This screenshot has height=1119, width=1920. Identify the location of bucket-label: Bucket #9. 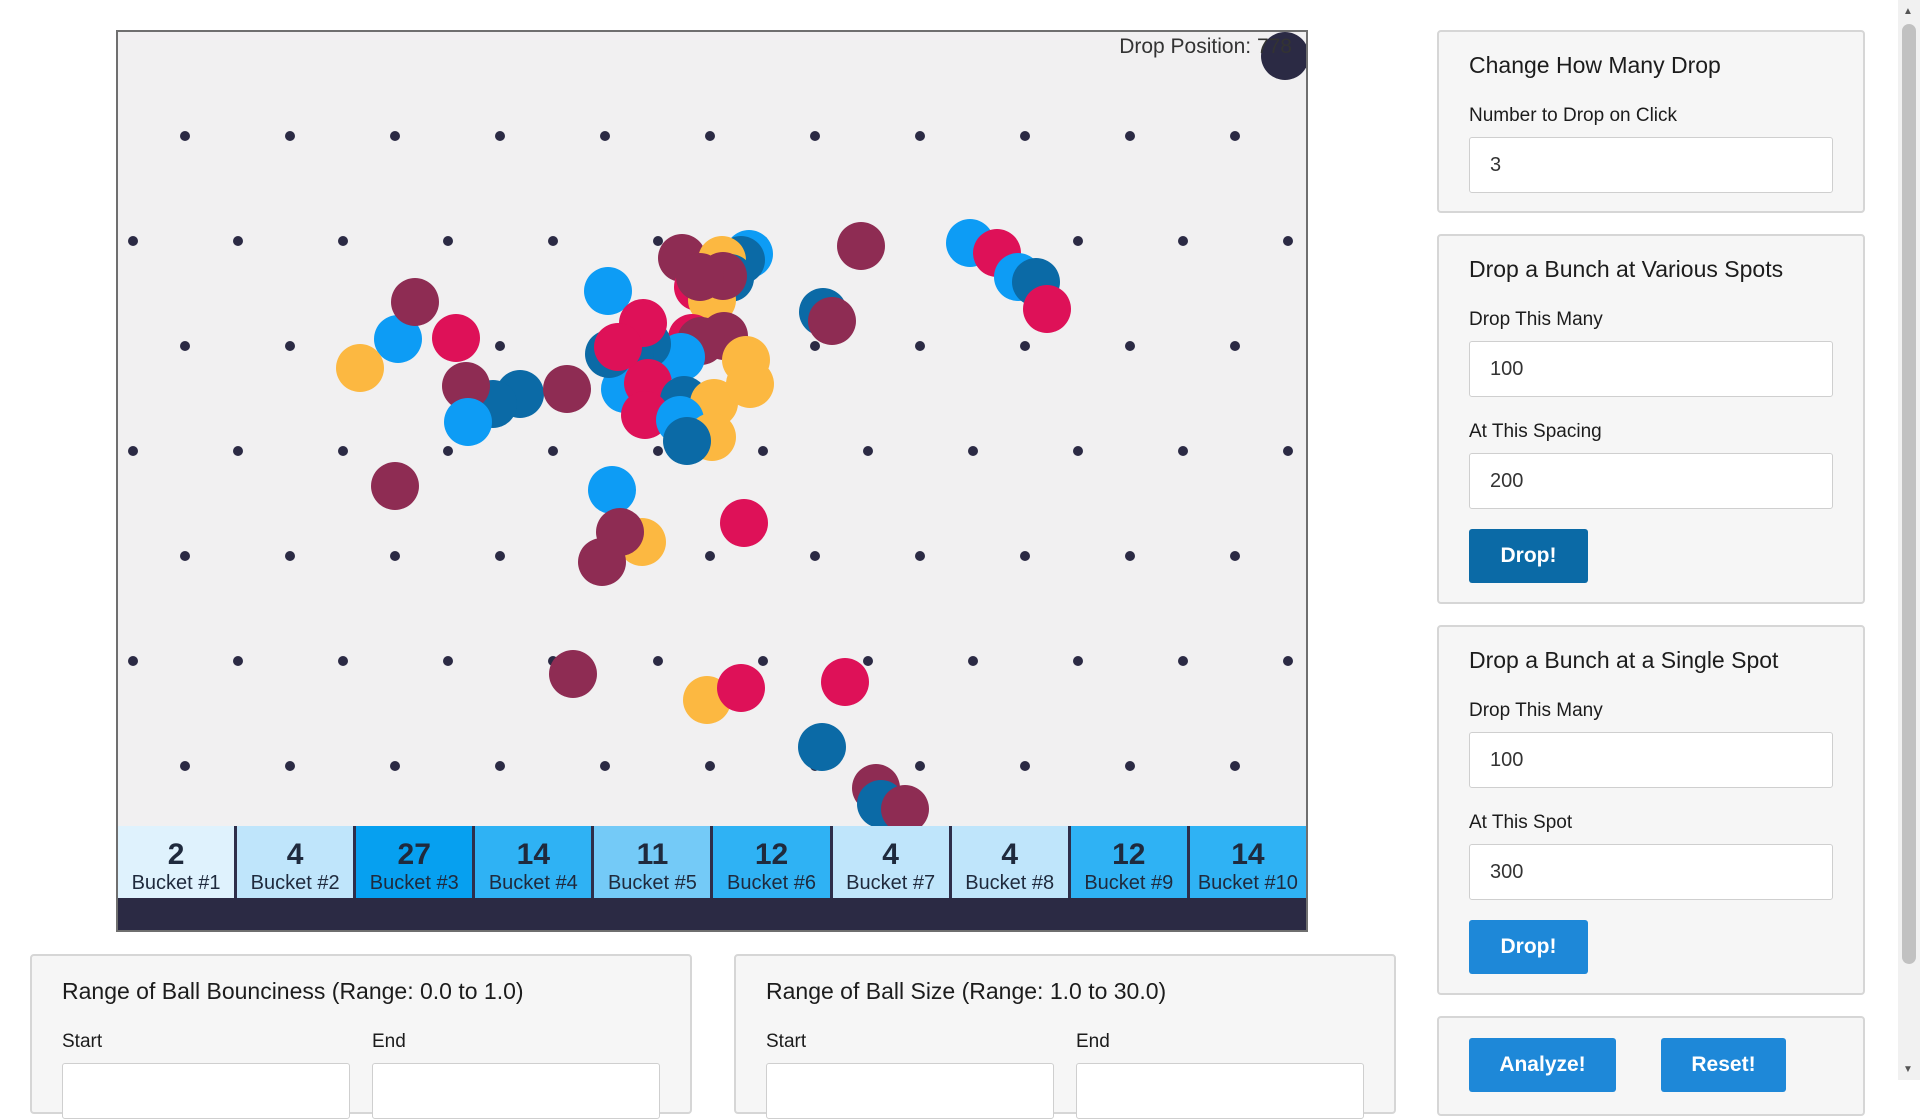
(1129, 883).